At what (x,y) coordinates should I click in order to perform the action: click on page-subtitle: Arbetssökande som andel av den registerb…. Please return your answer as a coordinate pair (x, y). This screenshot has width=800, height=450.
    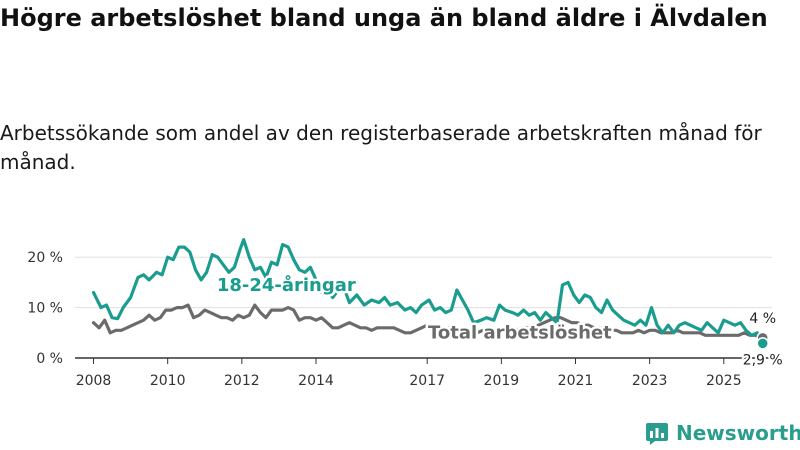
    Looking at the image, I should click on (381, 147).